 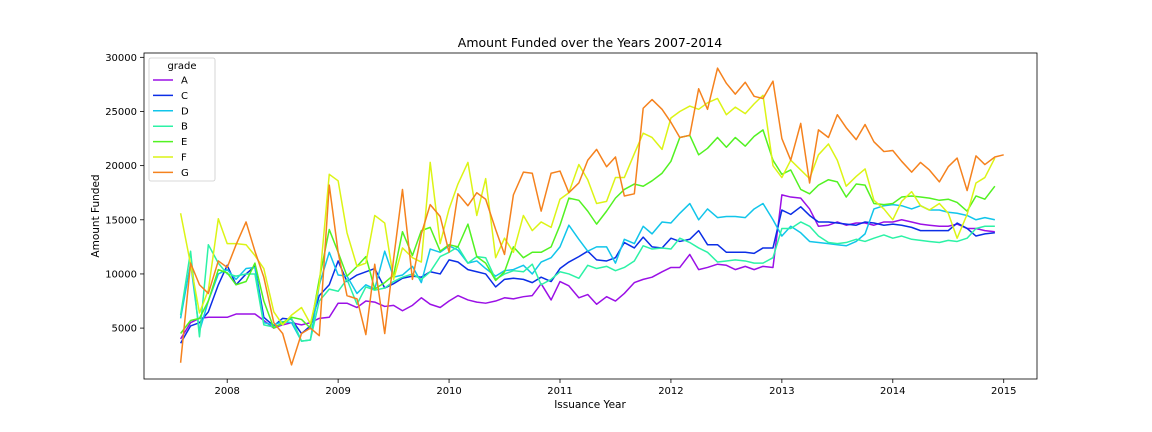 I want to click on y-tick-label: 25000, so click(x=121, y=112).